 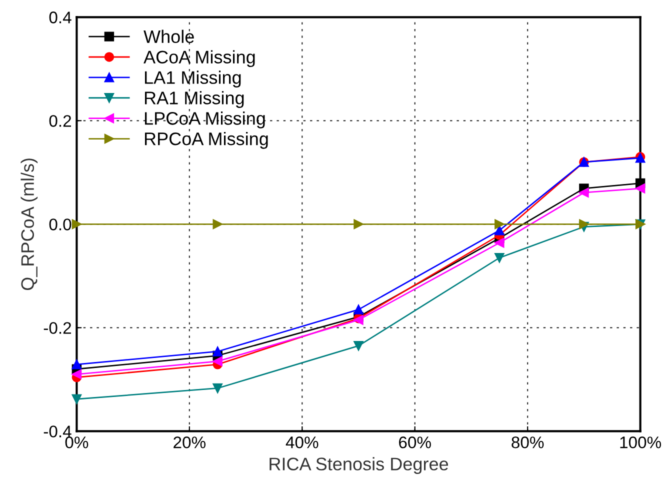 I want to click on y-tick-label: 0.0, so click(x=60, y=224).